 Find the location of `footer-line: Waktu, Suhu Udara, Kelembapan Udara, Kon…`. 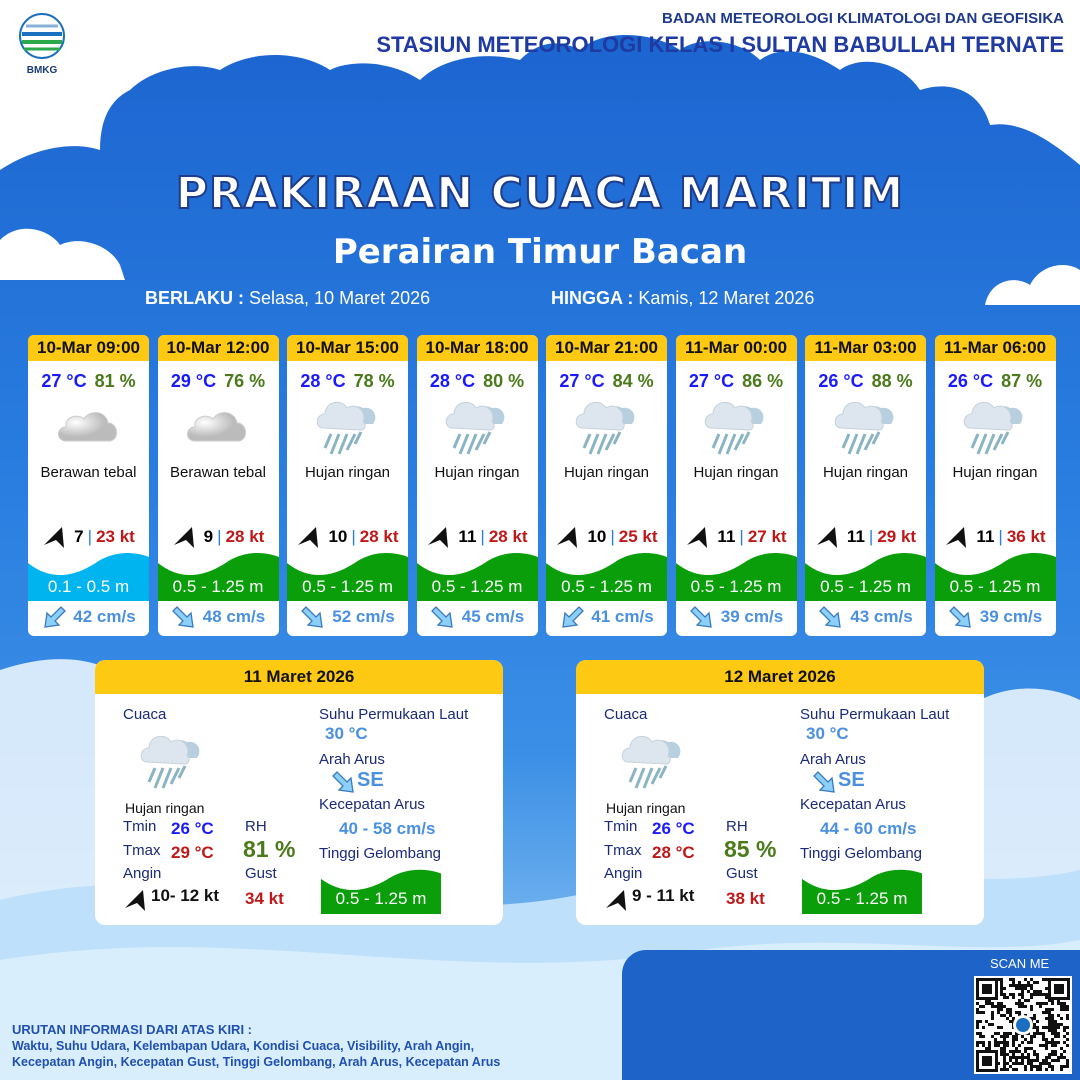

footer-line: Waktu, Suhu Udara, Kelembapan Udara, Kon… is located at coordinates (243, 1046).